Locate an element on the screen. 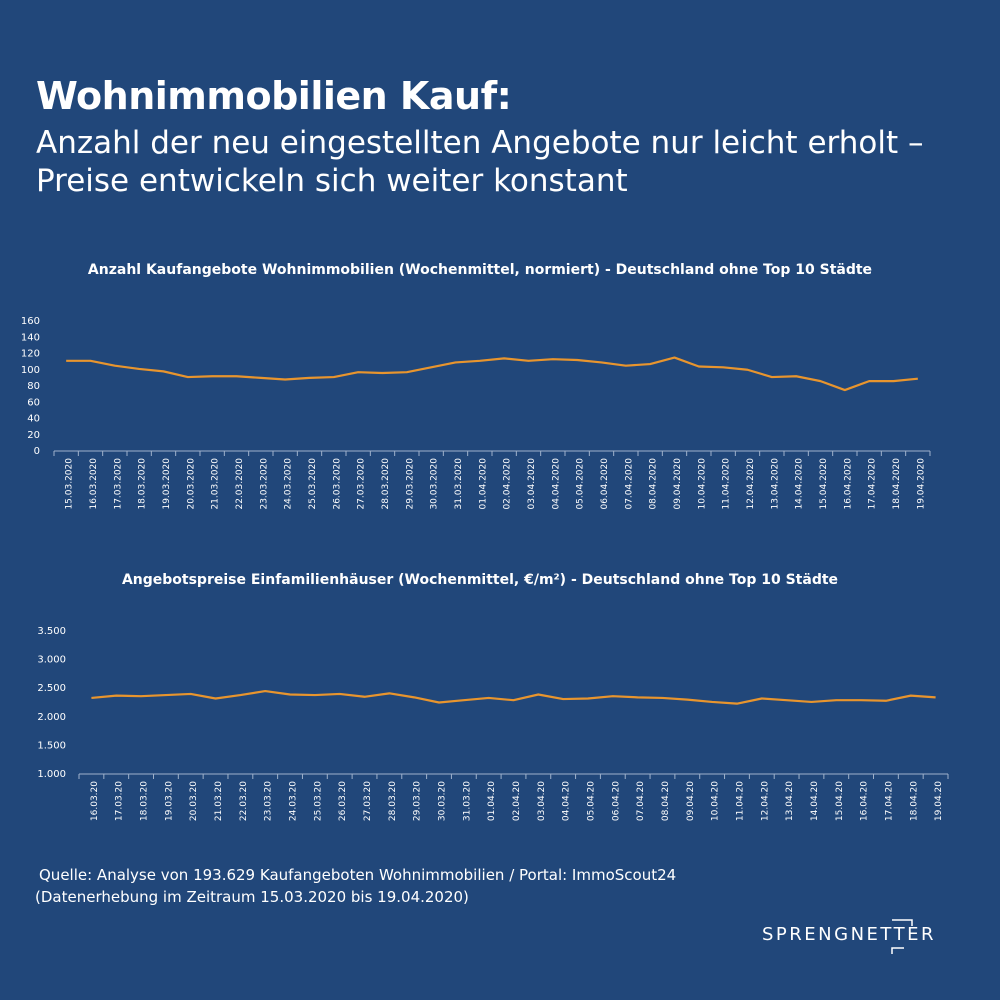 This screenshot has width=1000, height=1000. x-tick-label: 24.03.20 is located at coordinates (294, 801).